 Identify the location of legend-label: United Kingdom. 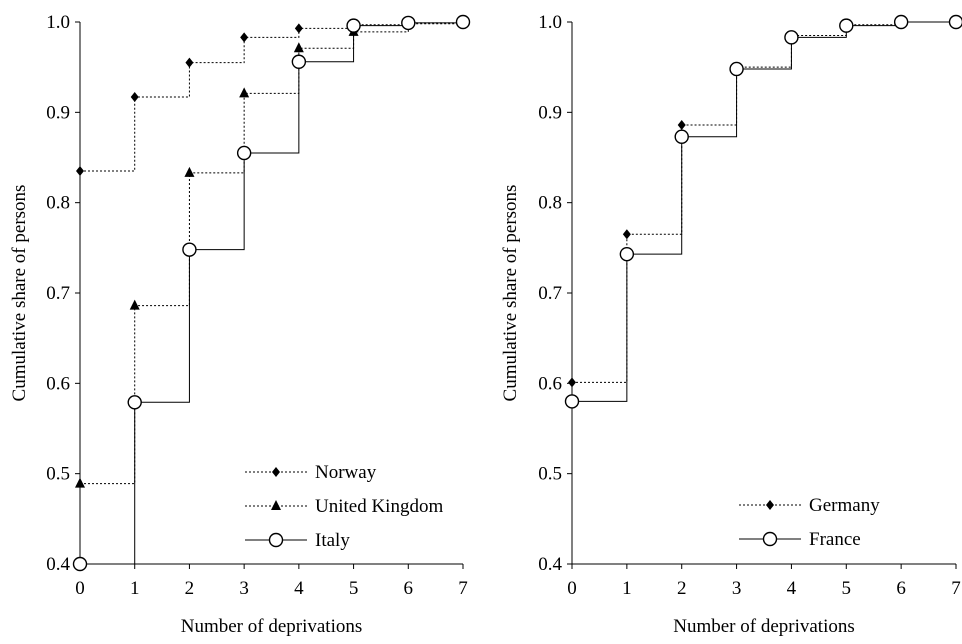
(379, 506).